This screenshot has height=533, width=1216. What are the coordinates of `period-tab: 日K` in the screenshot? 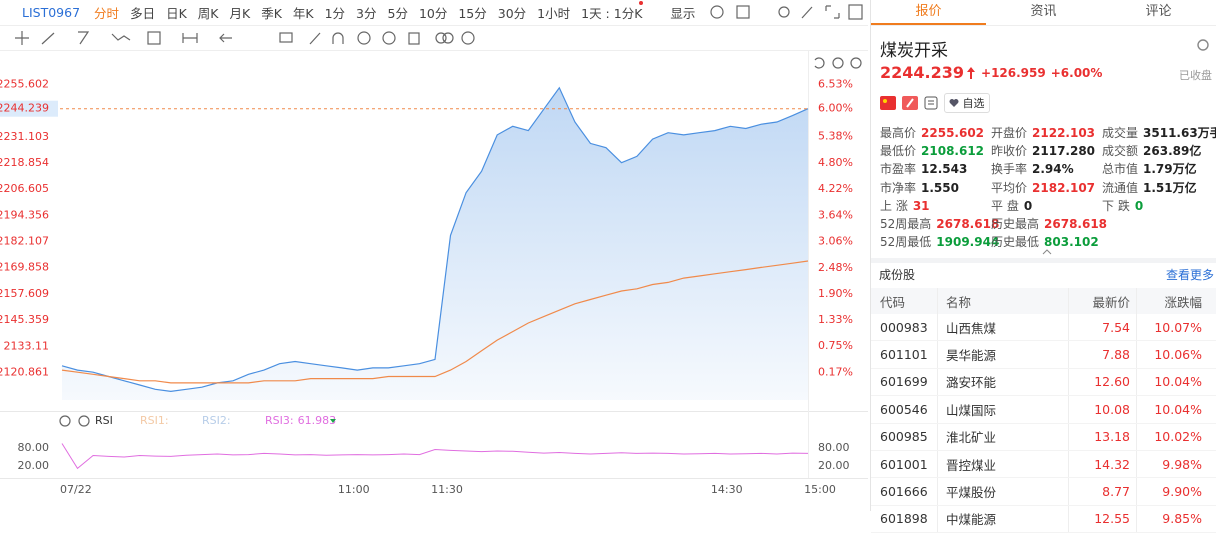 It's located at (176, 12).